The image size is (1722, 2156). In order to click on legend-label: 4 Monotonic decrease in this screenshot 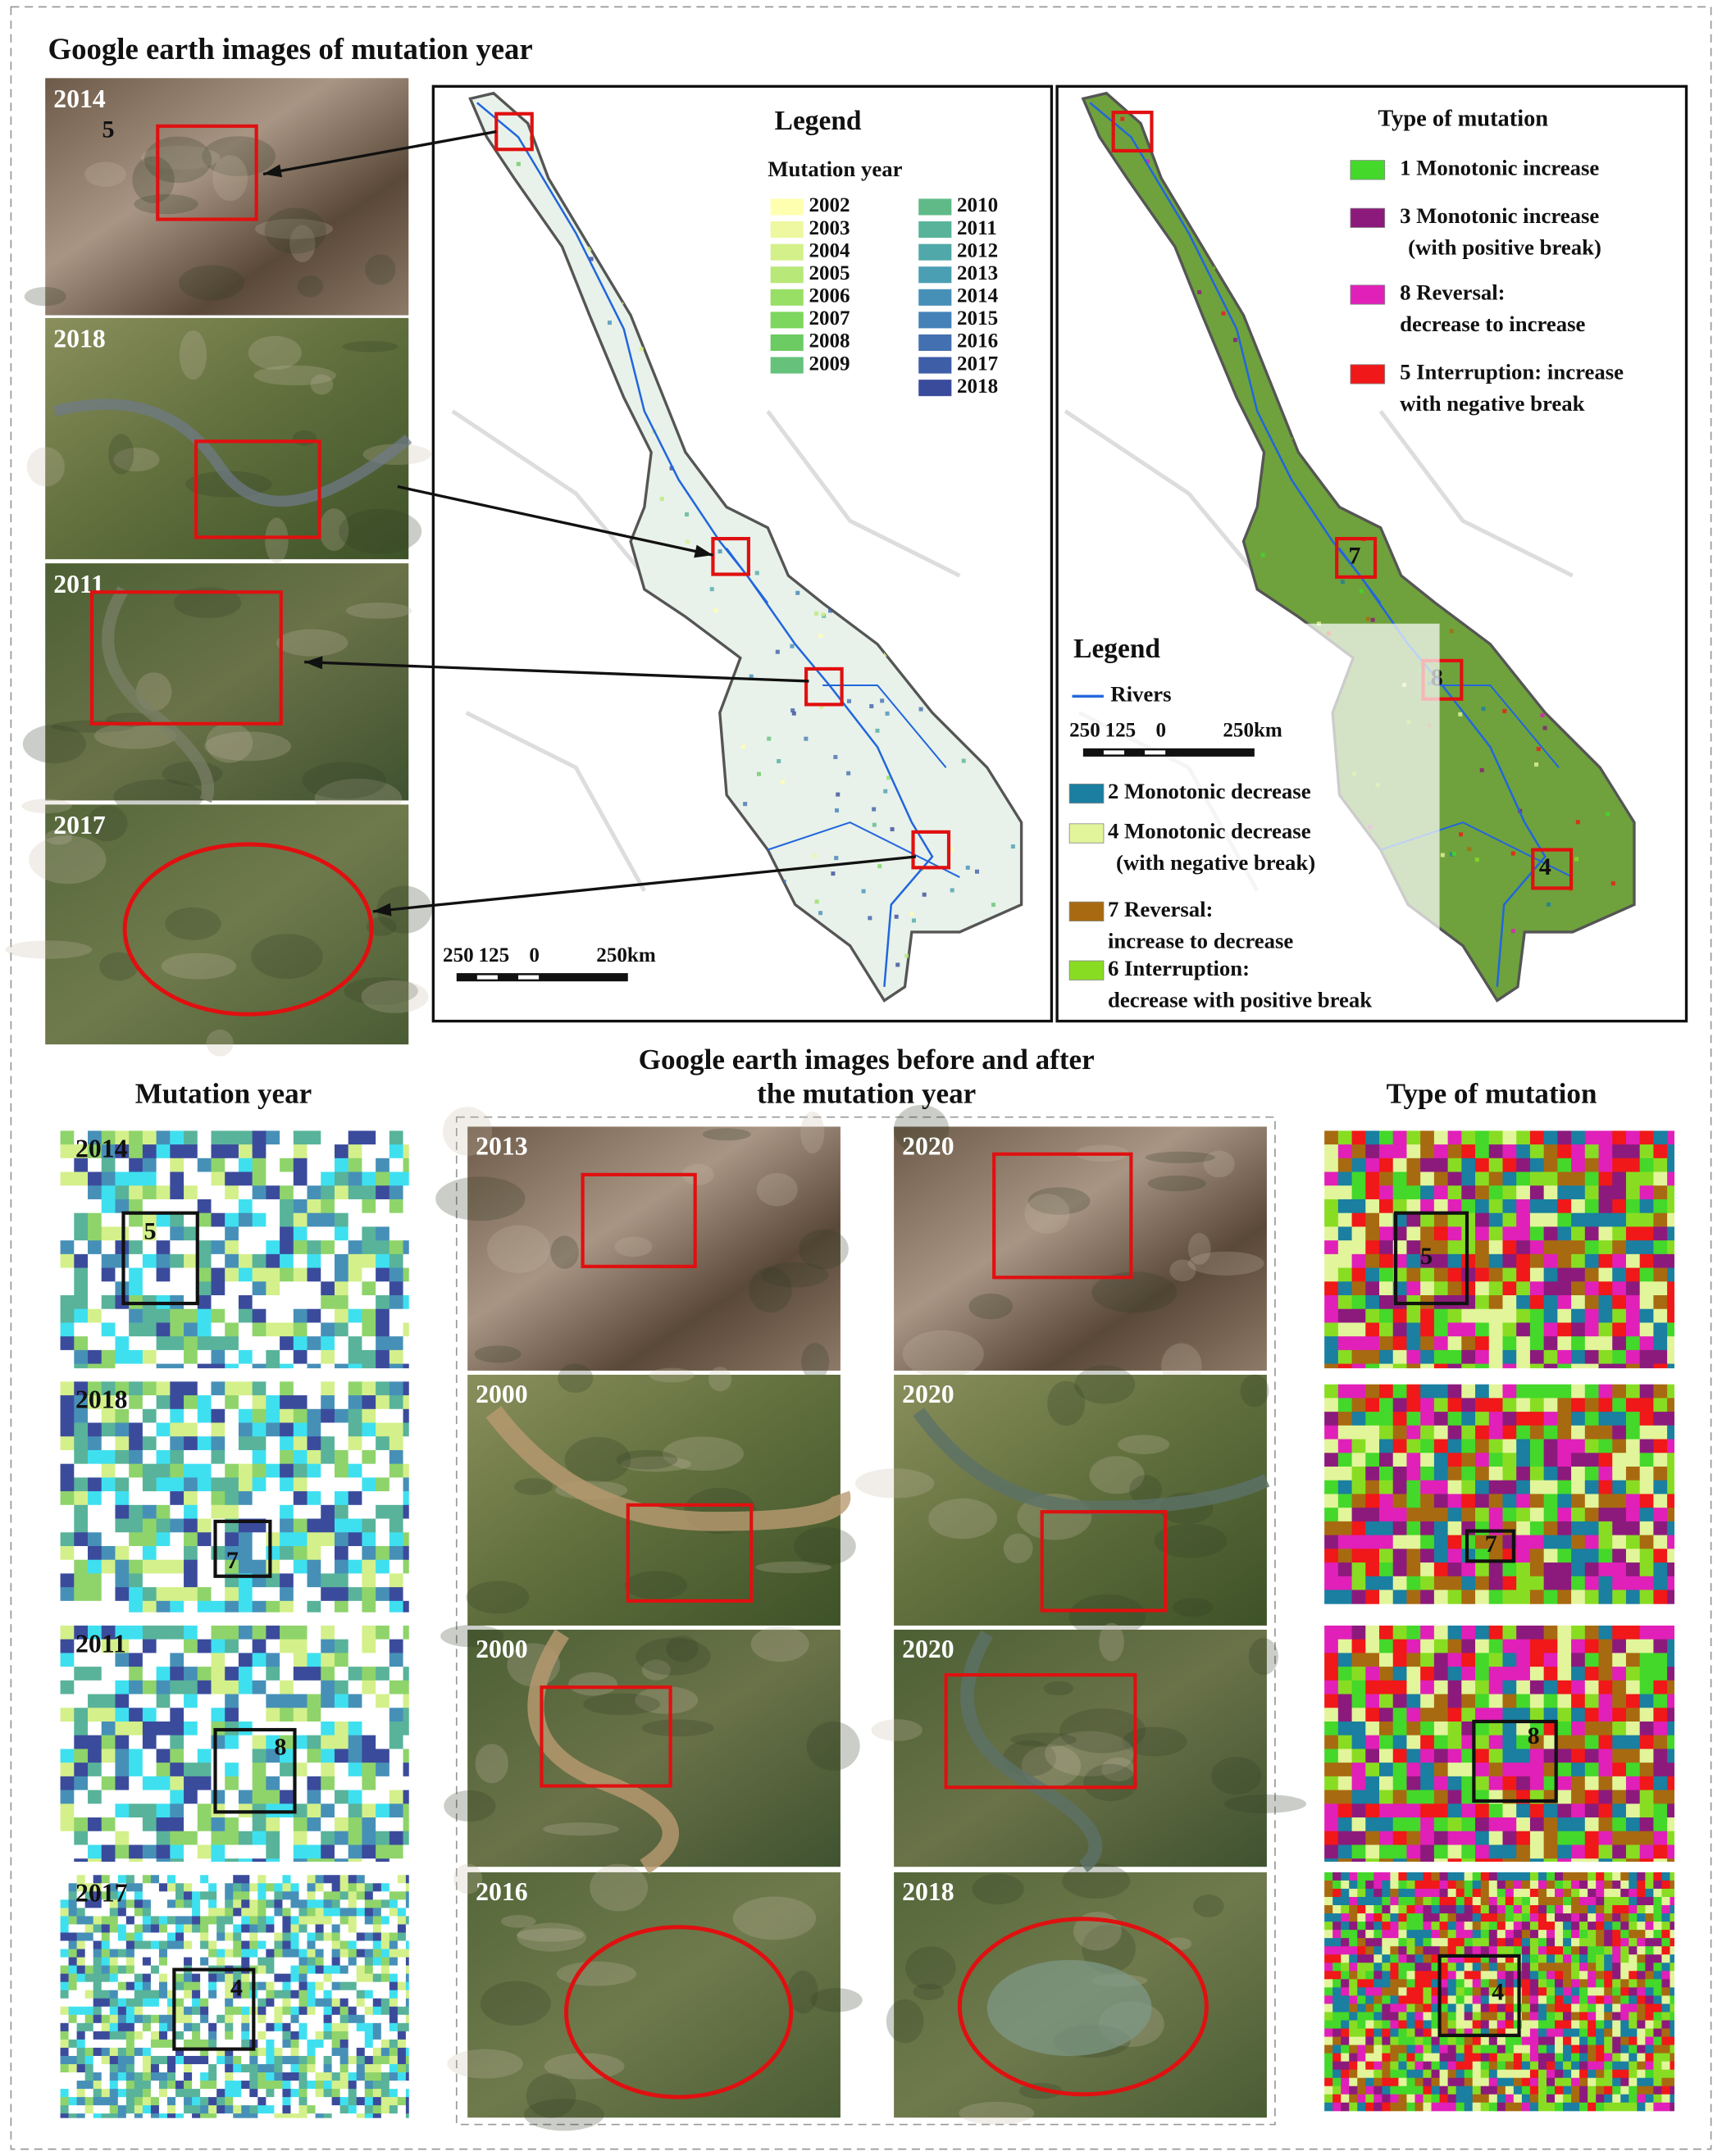, I will do `click(1209, 831)`.